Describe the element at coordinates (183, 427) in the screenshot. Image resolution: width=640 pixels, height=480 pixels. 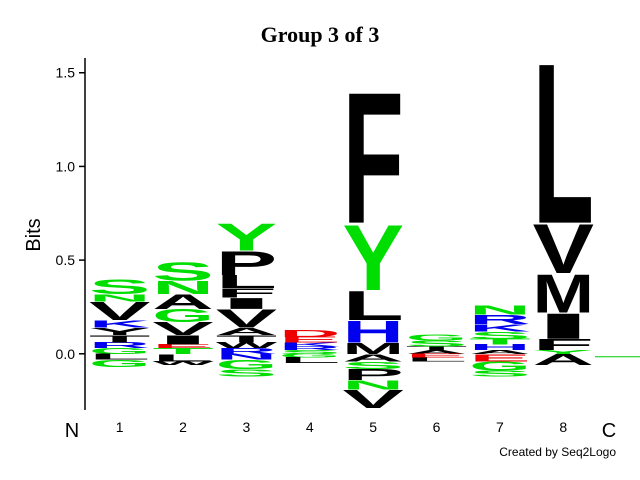
I see `x-tick-label: 2` at that location.